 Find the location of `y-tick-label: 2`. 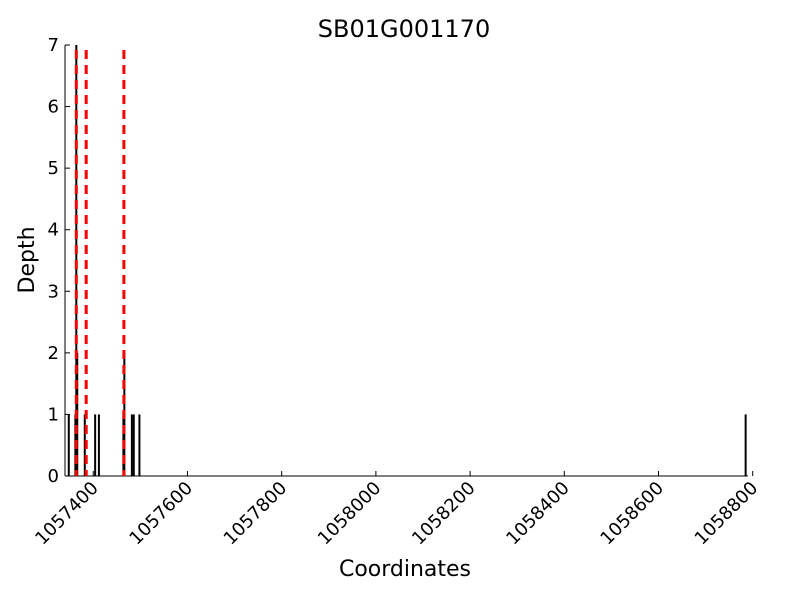

y-tick-label: 2 is located at coordinates (53, 353).